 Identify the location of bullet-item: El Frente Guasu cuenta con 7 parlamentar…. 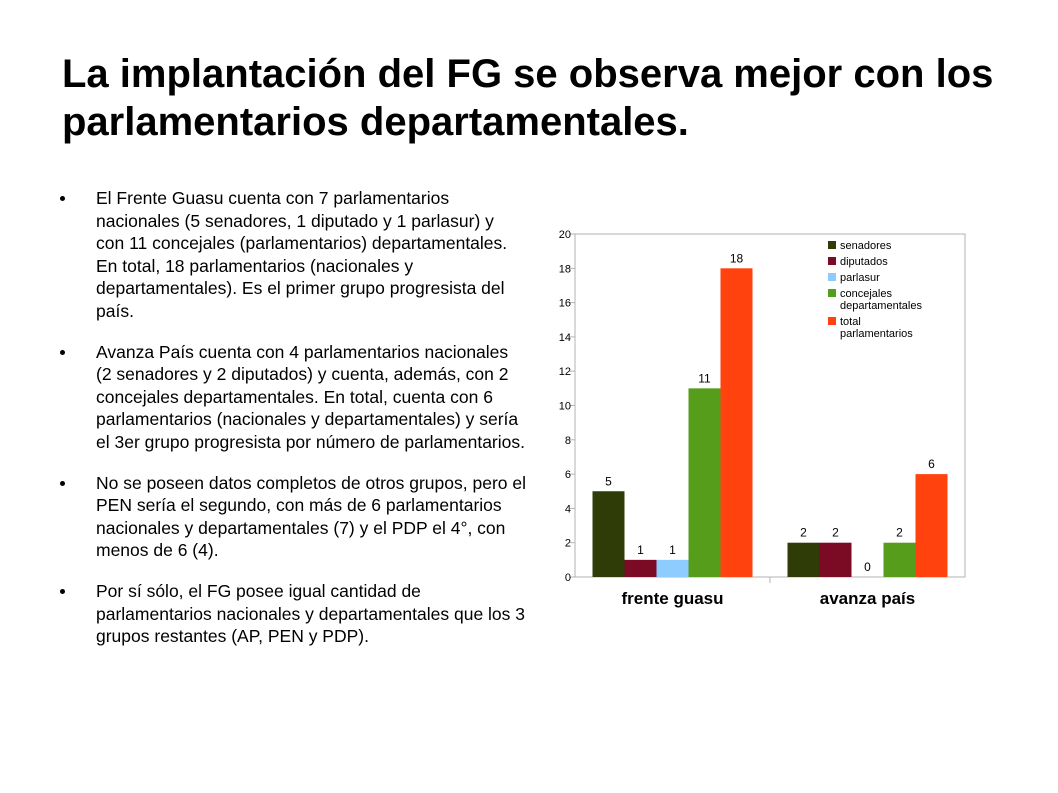
(291, 255).